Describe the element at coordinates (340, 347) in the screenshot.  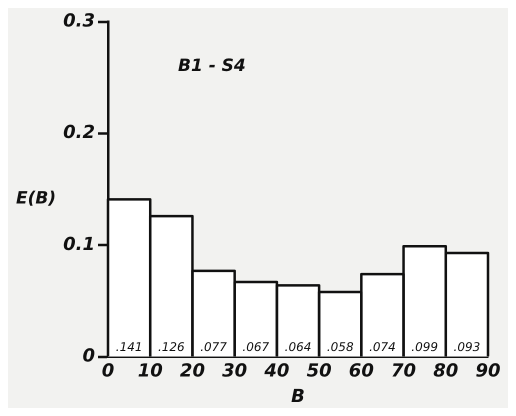
I see `data-label: .058` at that location.